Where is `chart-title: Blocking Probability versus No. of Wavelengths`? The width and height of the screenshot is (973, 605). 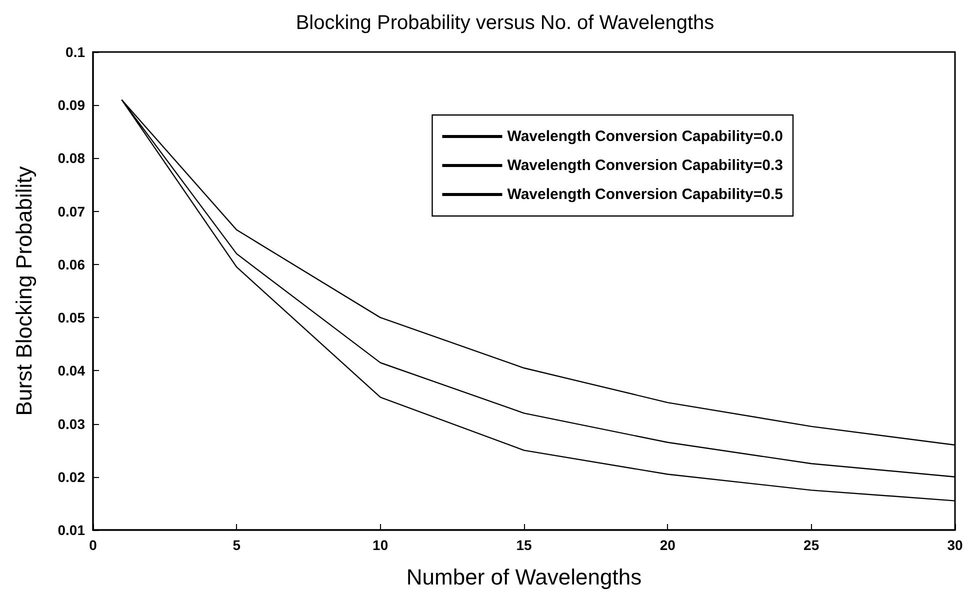 chart-title: Blocking Probability versus No. of Wavelengths is located at coordinates (505, 23).